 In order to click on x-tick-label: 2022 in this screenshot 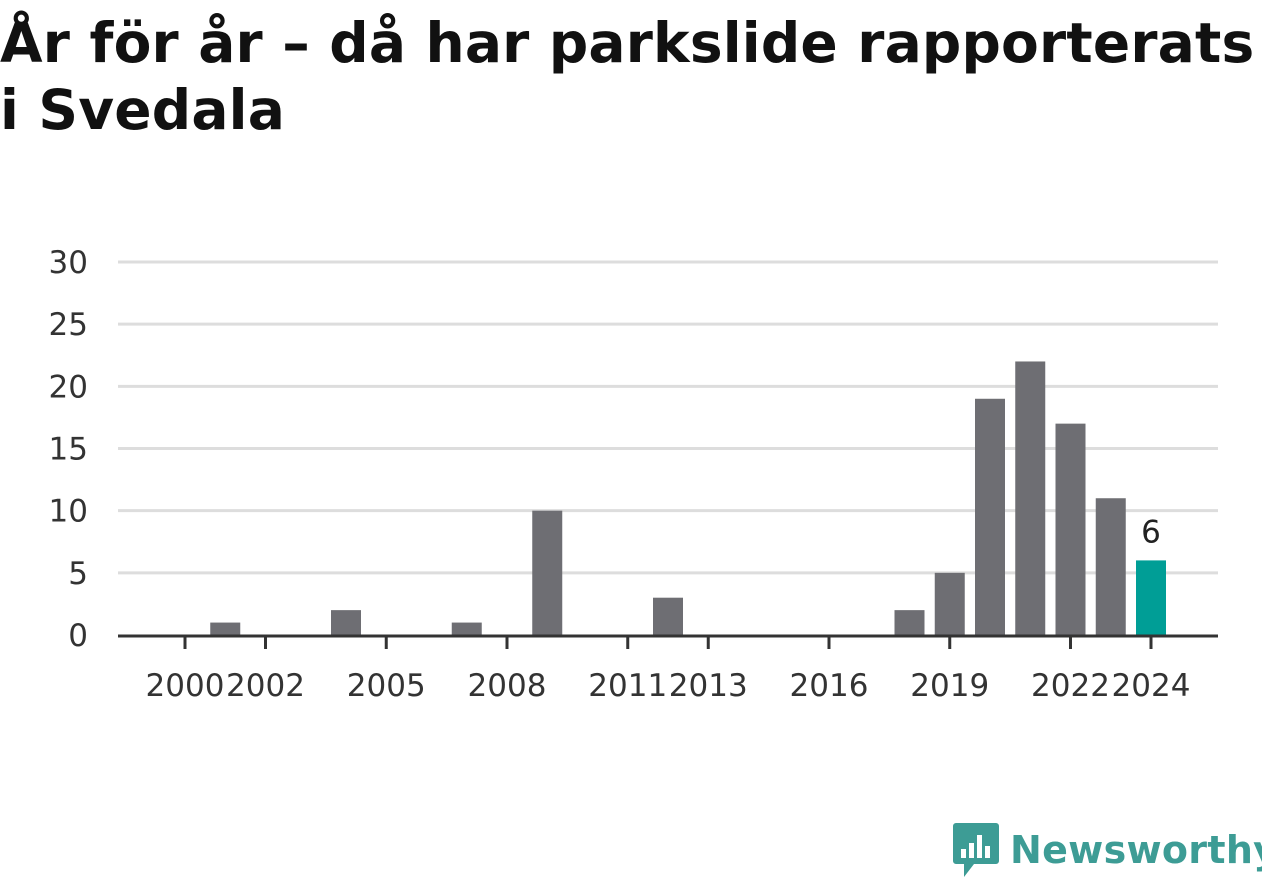, I will do `click(1070, 686)`.